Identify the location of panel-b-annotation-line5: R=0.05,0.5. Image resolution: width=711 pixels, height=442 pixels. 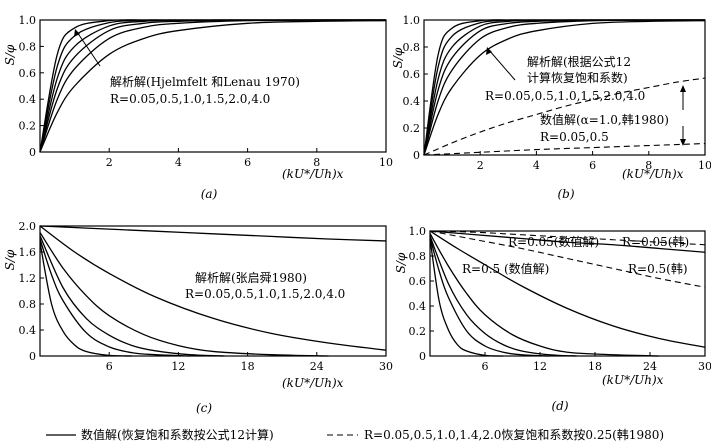
(574, 137).